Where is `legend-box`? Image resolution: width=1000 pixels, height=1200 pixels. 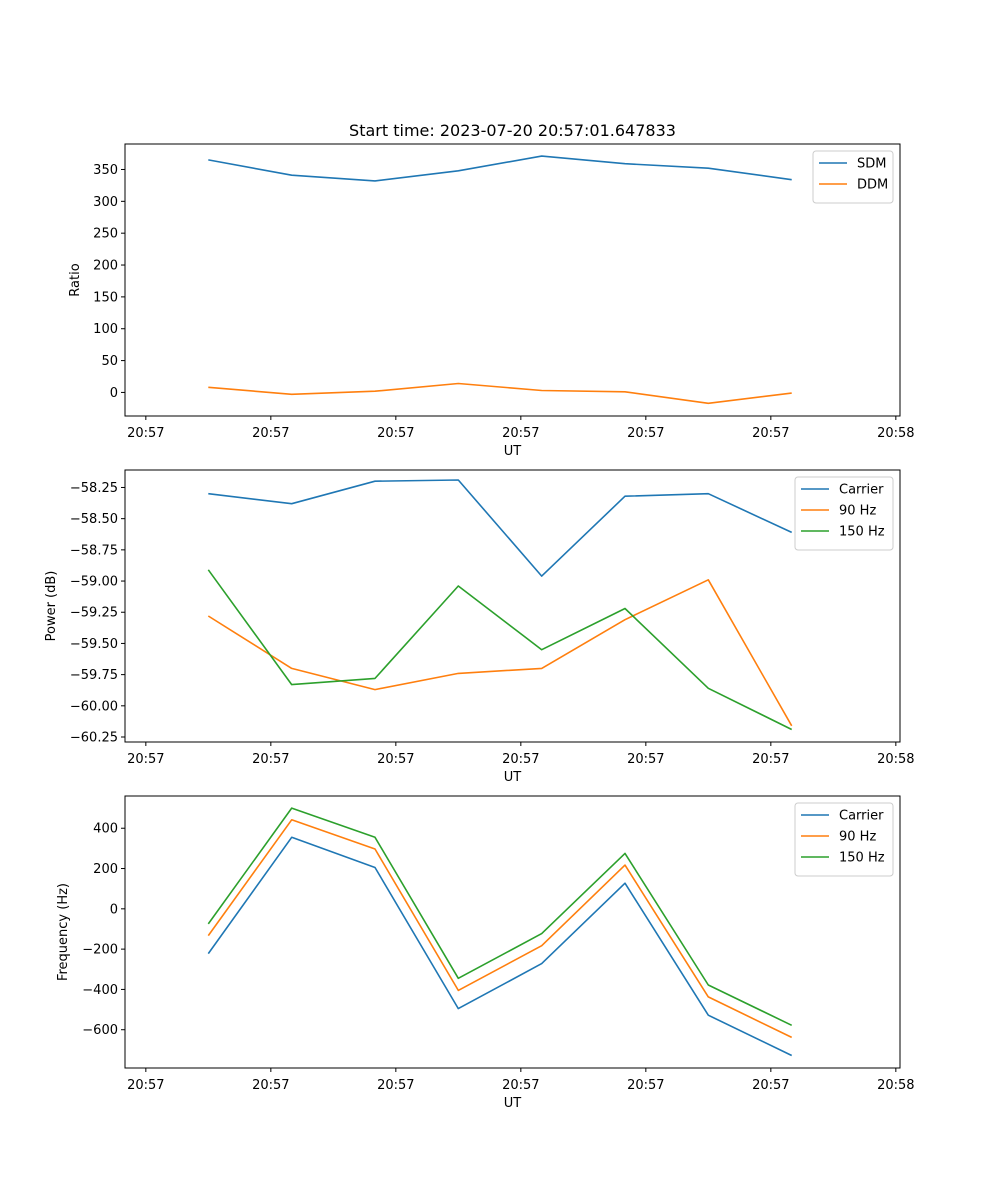
legend-box is located at coordinates (853, 177).